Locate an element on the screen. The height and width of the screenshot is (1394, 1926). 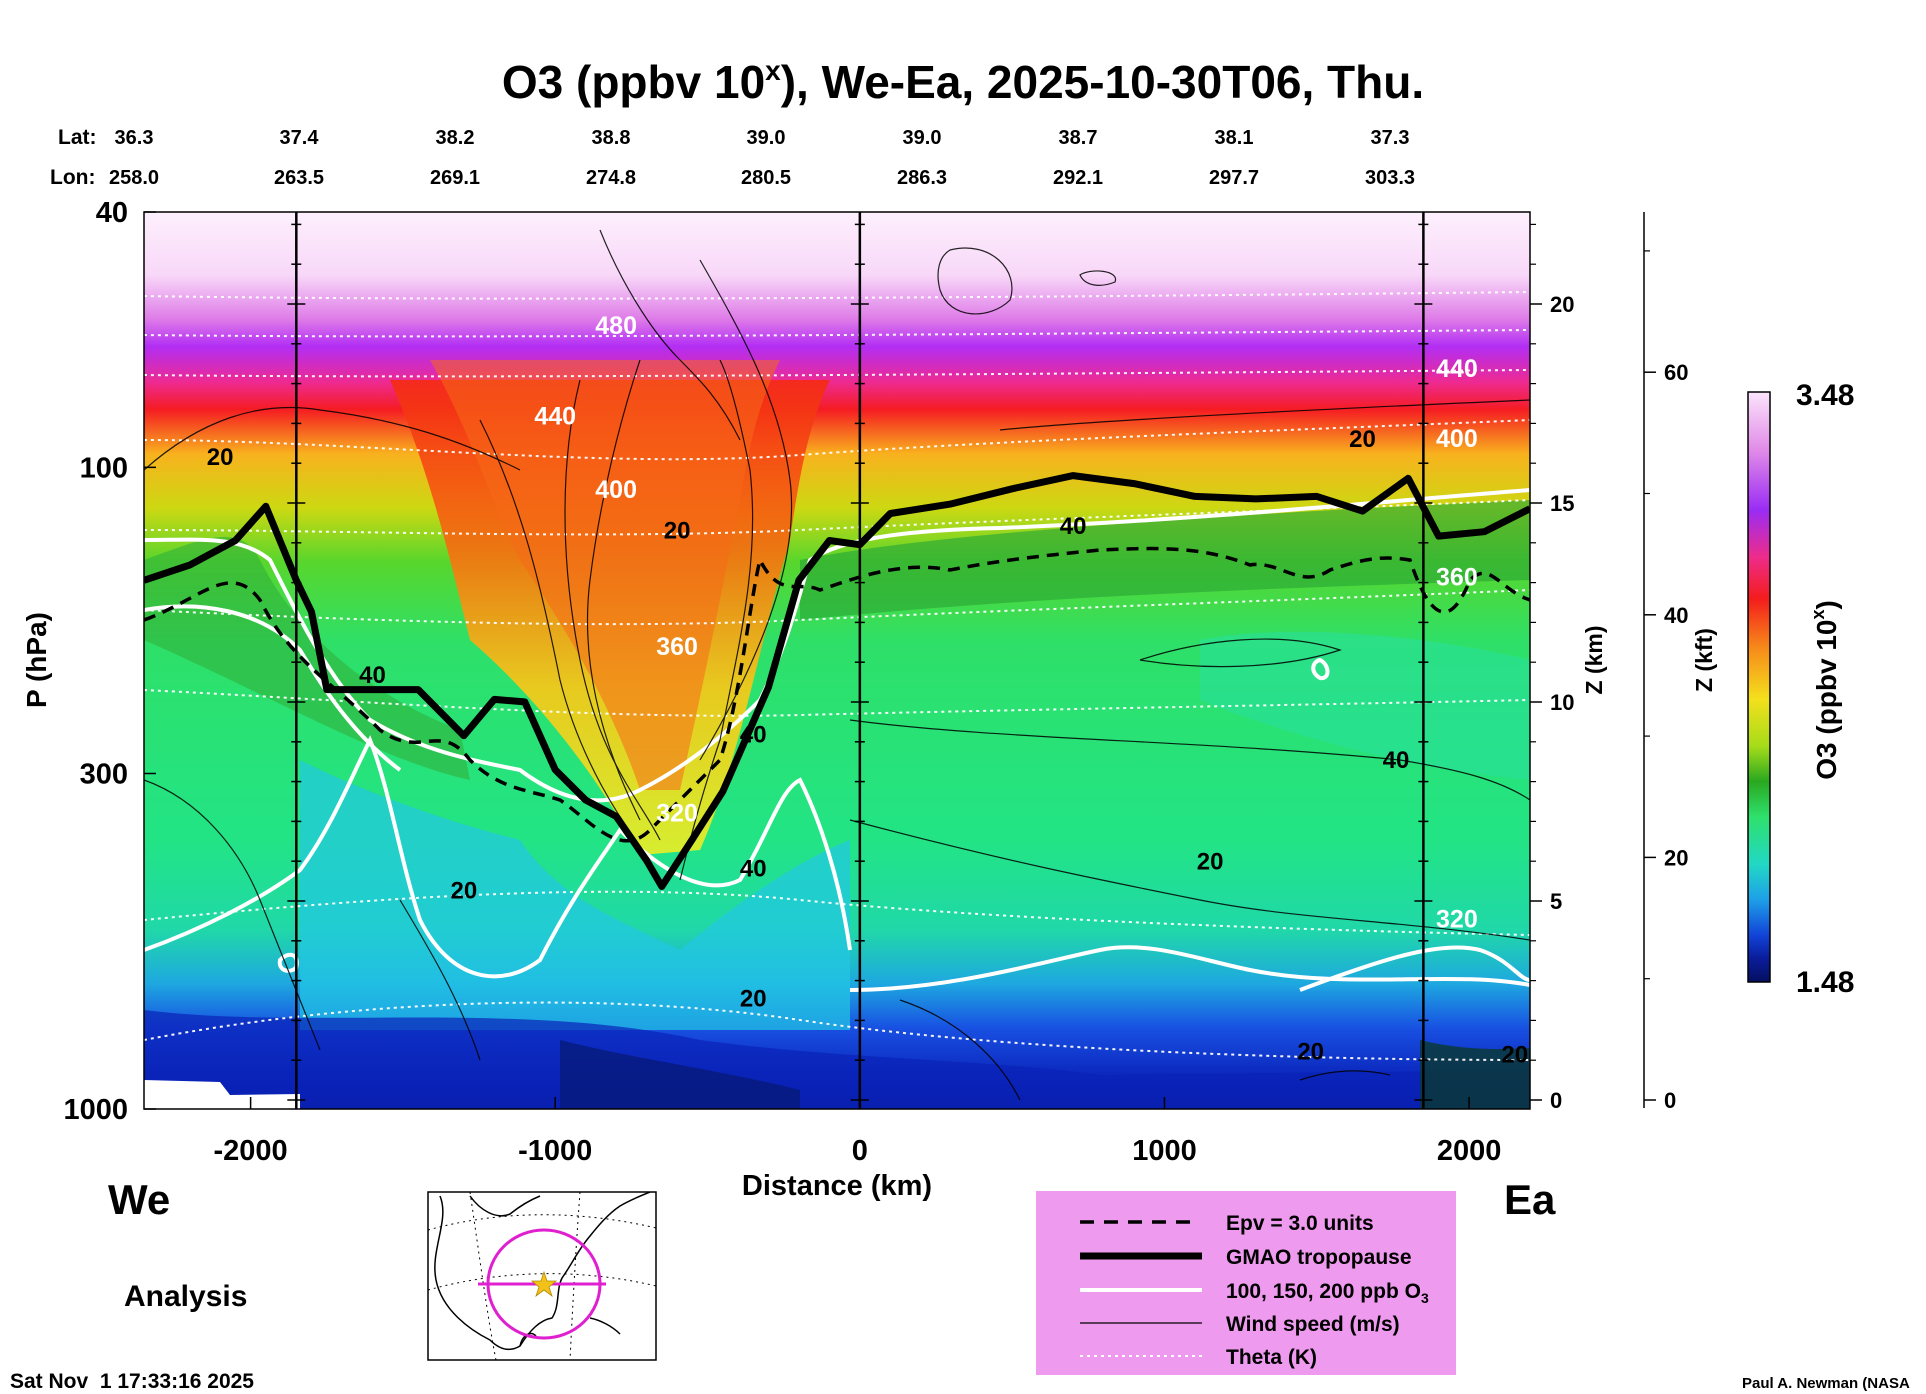
x-axis-title: Distance (km) is located at coordinates (837, 1186).